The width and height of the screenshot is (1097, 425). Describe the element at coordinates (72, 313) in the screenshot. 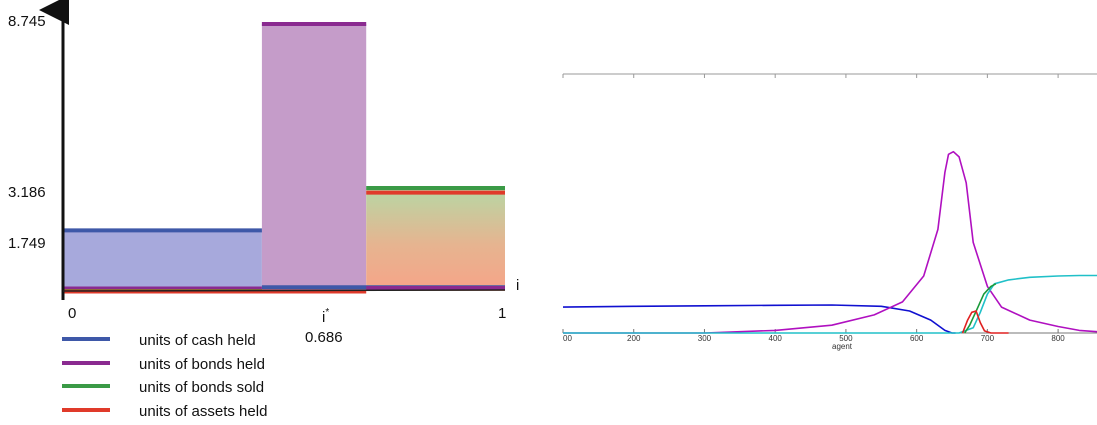

I see `x-tick-label-0: 0` at that location.